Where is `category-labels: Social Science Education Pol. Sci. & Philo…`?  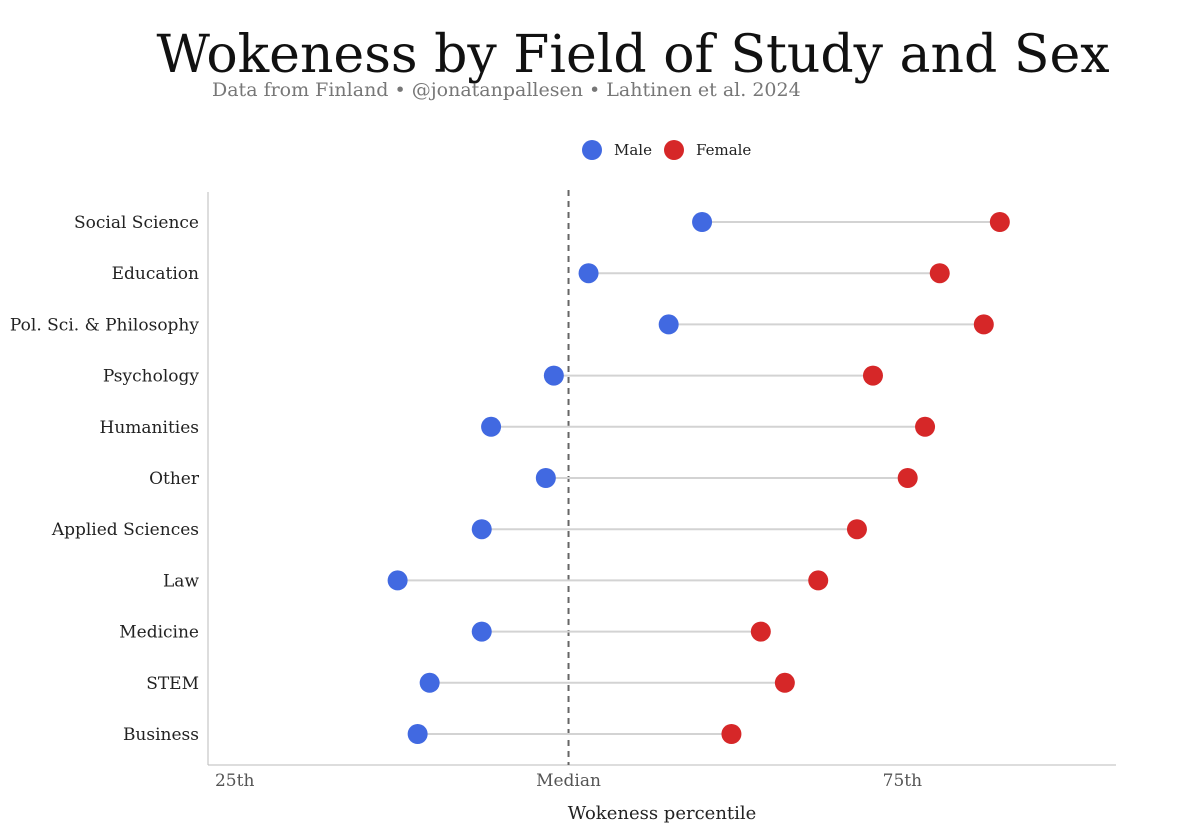
category-labels: Social Science Education Pol. Sci. & Philo… is located at coordinates (105, 479).